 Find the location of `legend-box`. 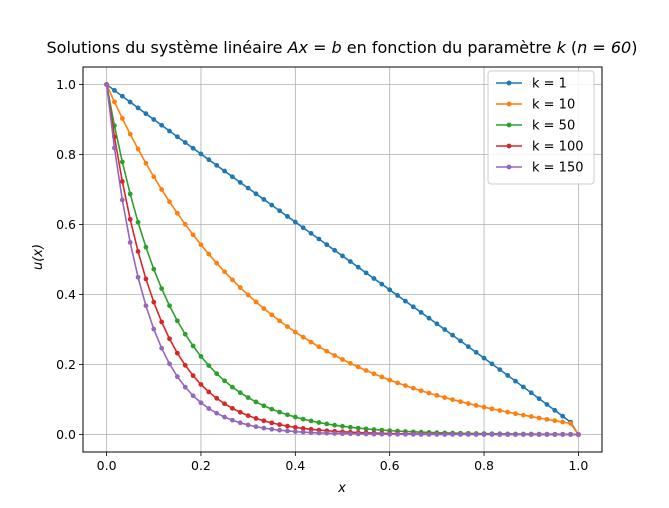

legend-box is located at coordinates (541, 127).